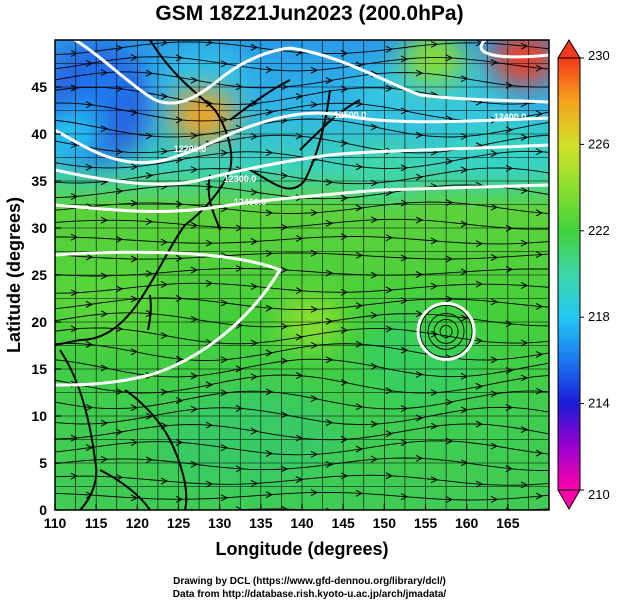 This screenshot has width=619, height=605. What do you see at coordinates (39, 87) in the screenshot?
I see `y-tick-label: 45` at bounding box center [39, 87].